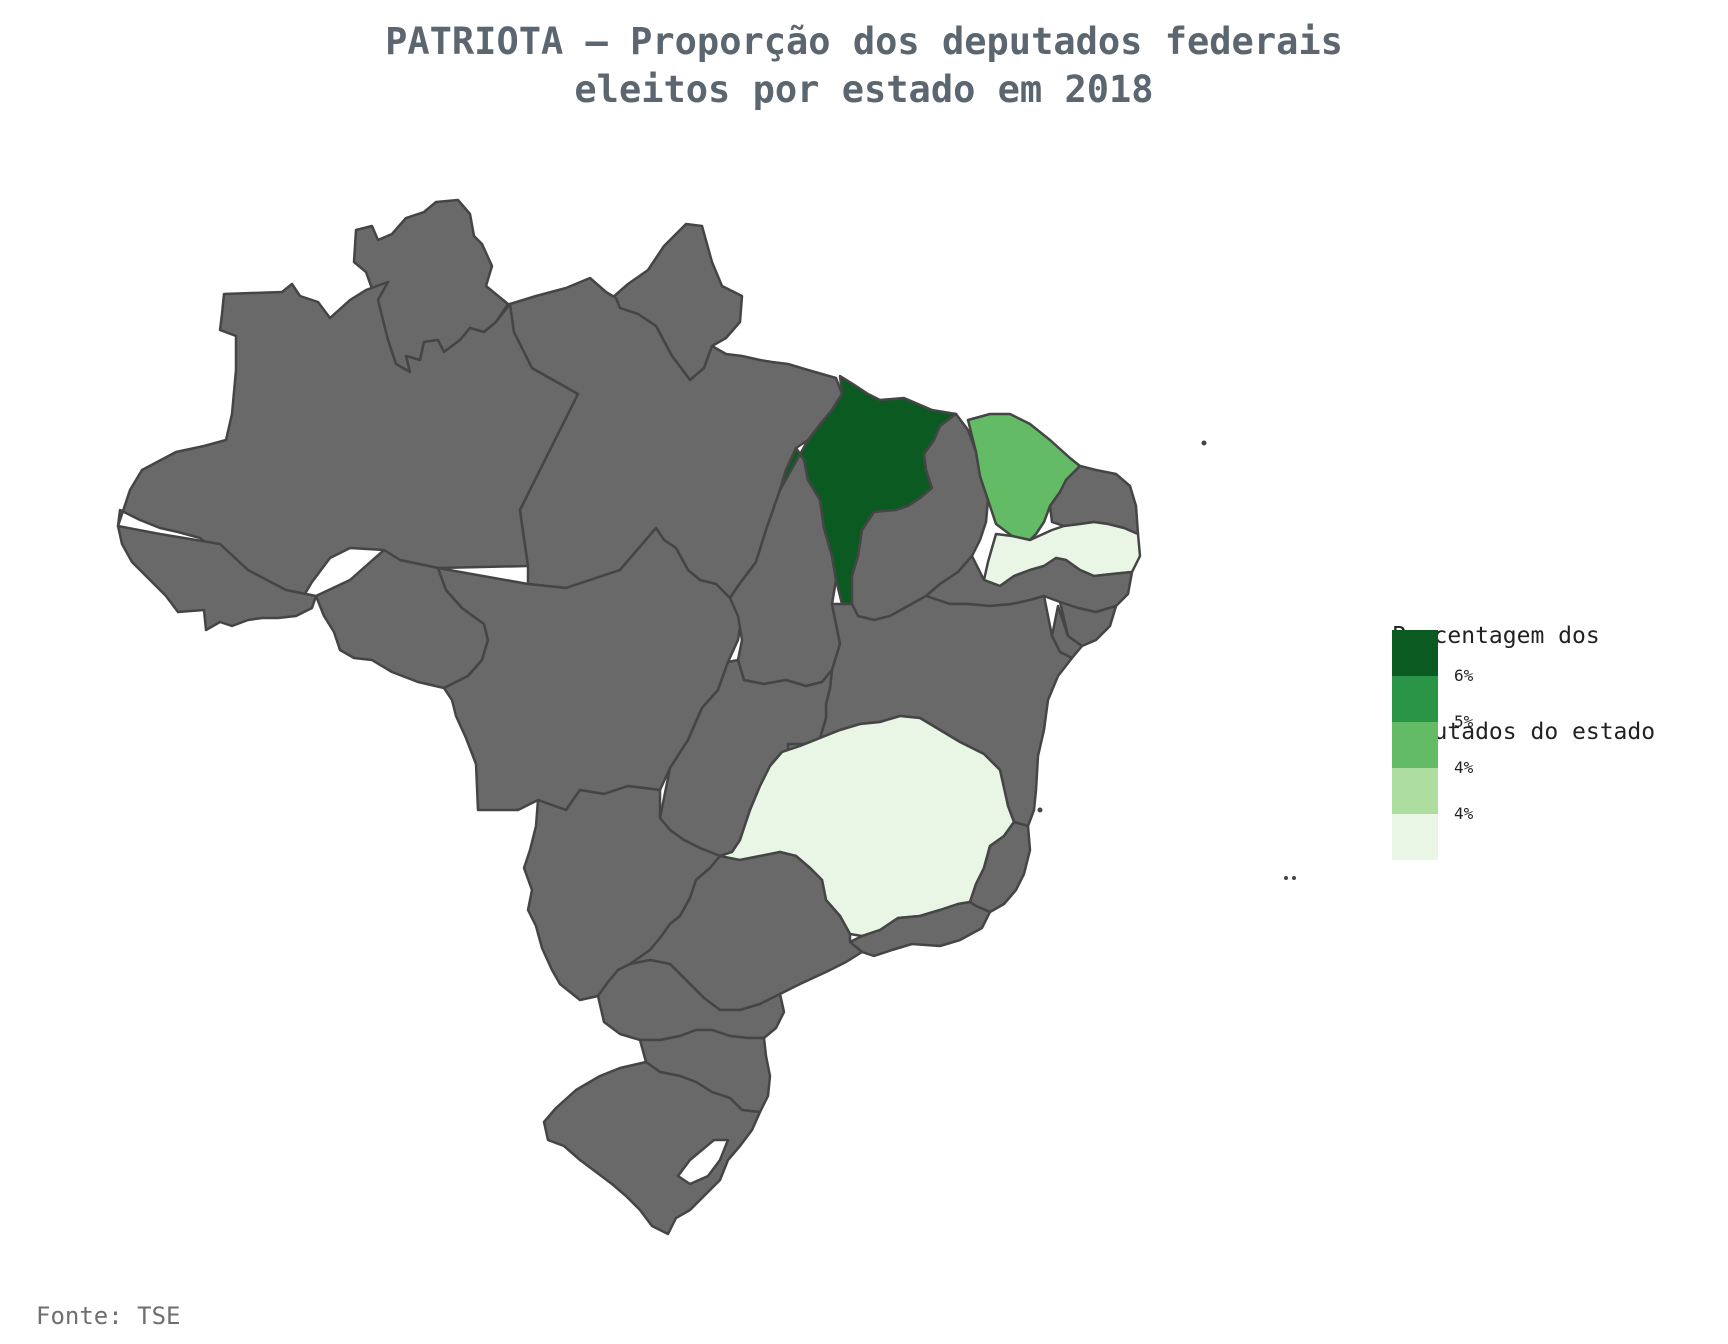 This screenshot has width=1728, height=1344. What do you see at coordinates (920, 929) in the screenshot?
I see `state-rj` at bounding box center [920, 929].